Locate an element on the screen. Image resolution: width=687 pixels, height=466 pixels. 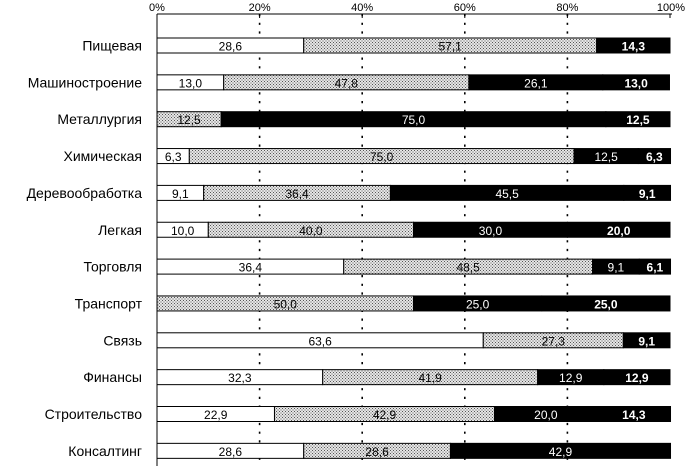
x-tick-label: 0% is located at coordinates (157, 8).